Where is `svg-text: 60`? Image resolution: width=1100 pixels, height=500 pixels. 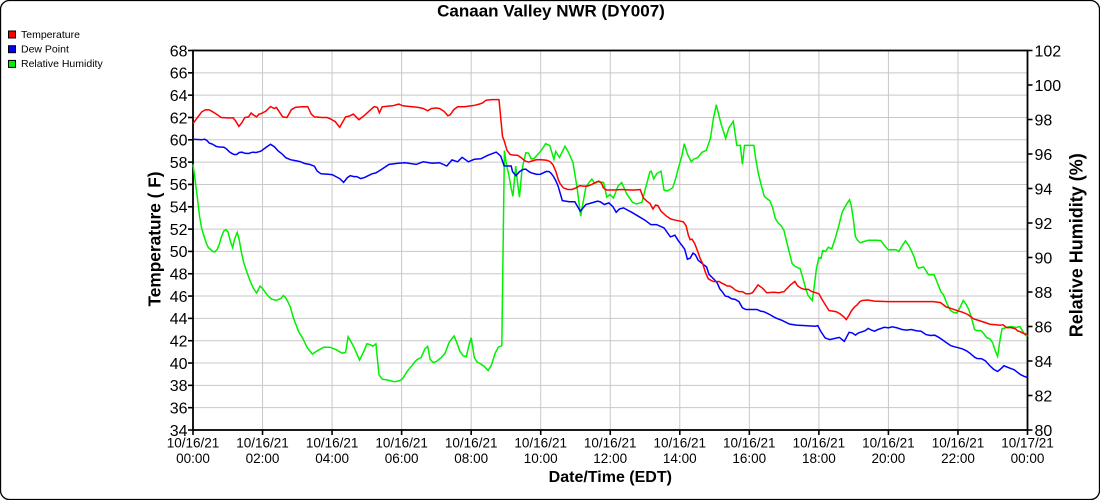
svg-text: 60 is located at coordinates (179, 141).